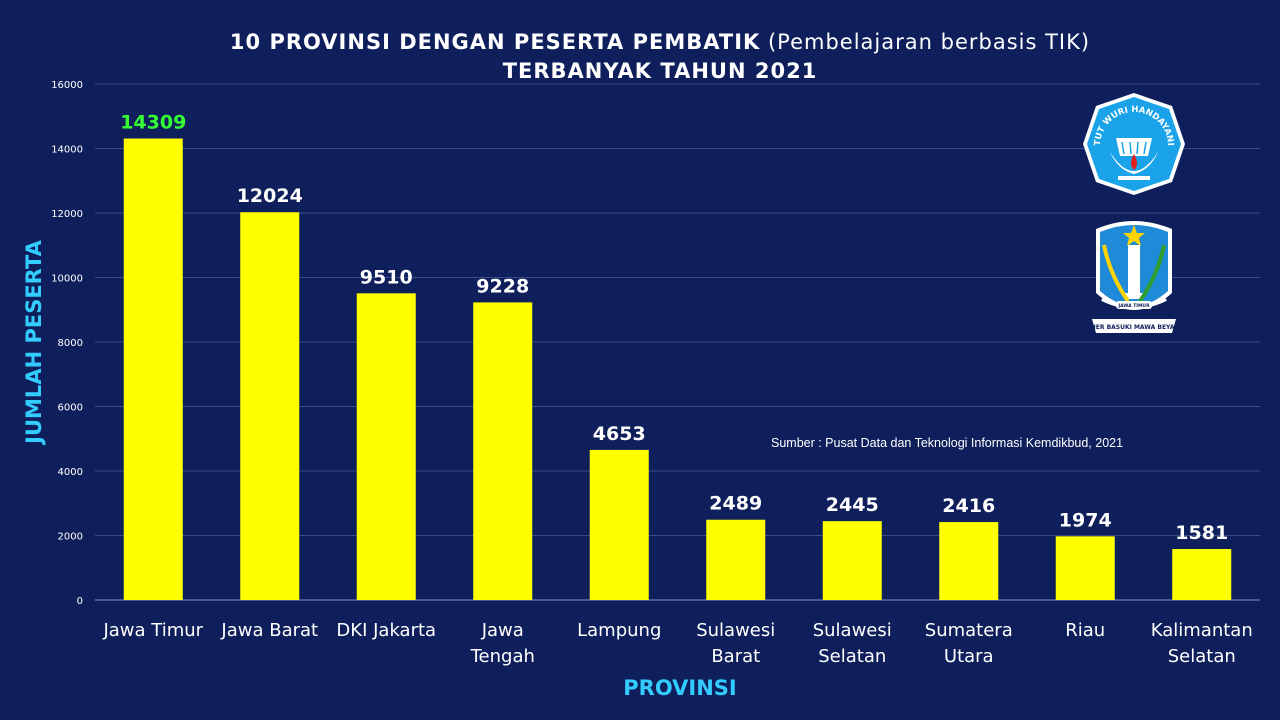 The height and width of the screenshot is (720, 1280). I want to click on y-tick-label: 8000, so click(70, 343).